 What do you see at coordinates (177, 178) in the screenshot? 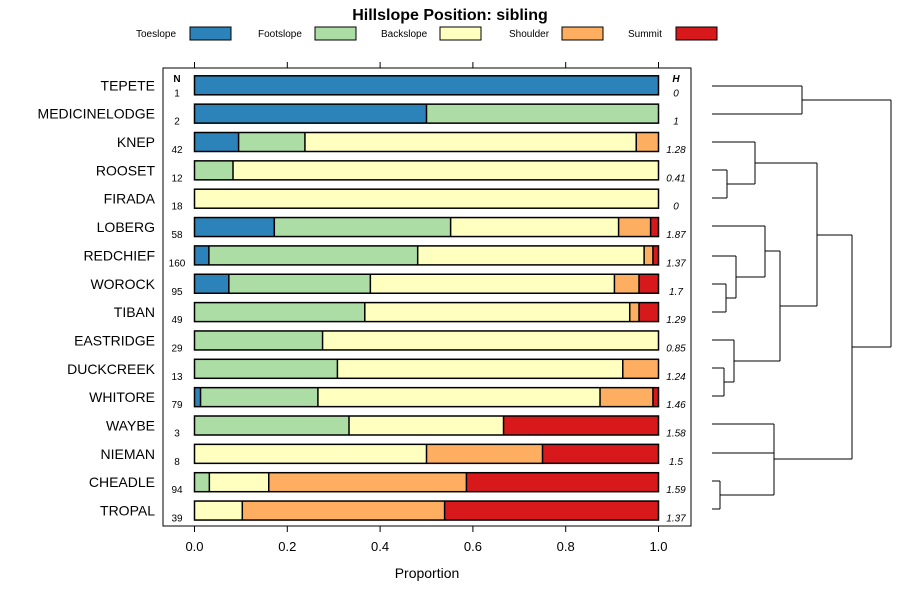
I see `n-value: 12` at bounding box center [177, 178].